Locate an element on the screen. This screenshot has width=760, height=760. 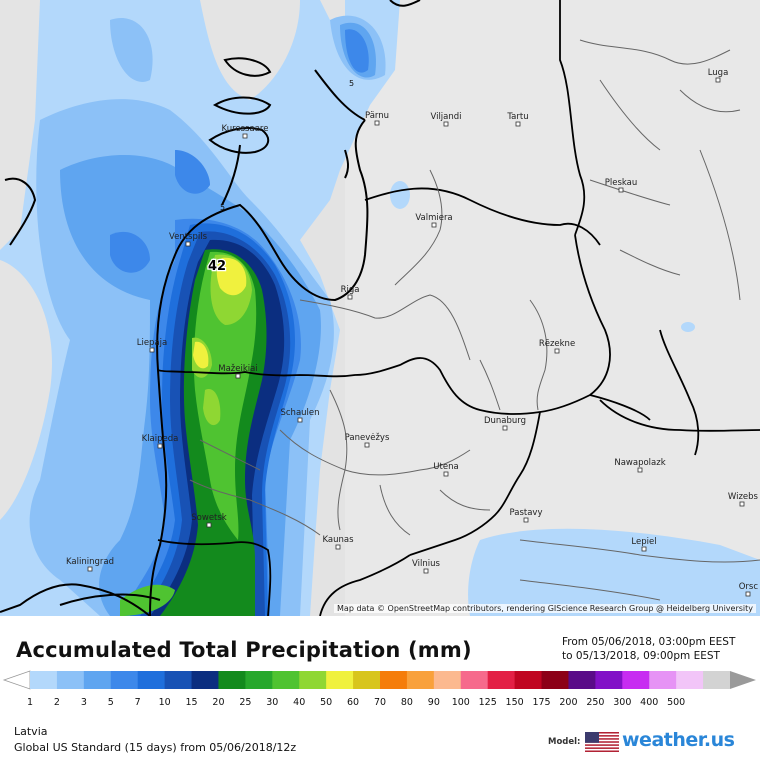
legend-tick-label: 400 is located at coordinates (649, 702).